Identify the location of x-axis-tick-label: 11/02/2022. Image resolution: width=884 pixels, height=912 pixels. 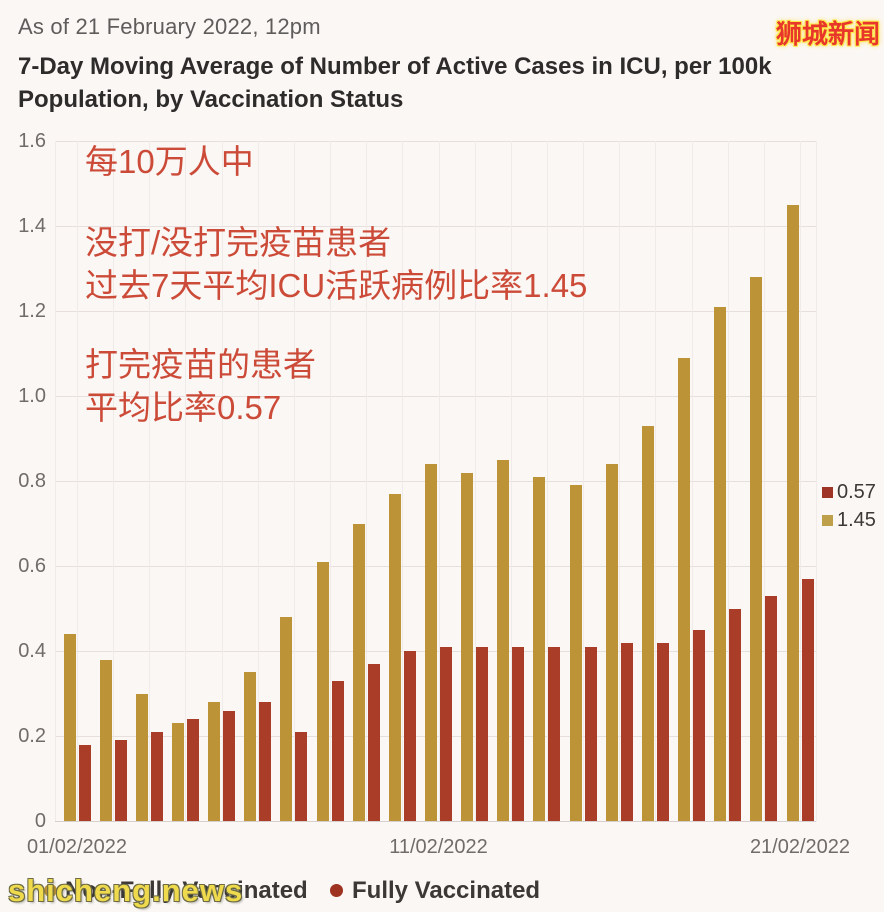
(438, 847).